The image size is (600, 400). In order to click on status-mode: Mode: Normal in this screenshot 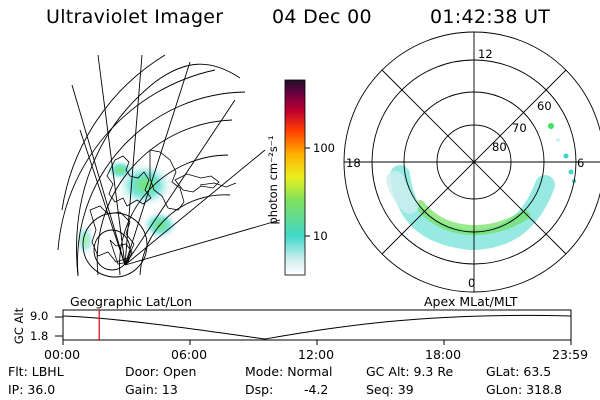, I will do `click(289, 371)`.